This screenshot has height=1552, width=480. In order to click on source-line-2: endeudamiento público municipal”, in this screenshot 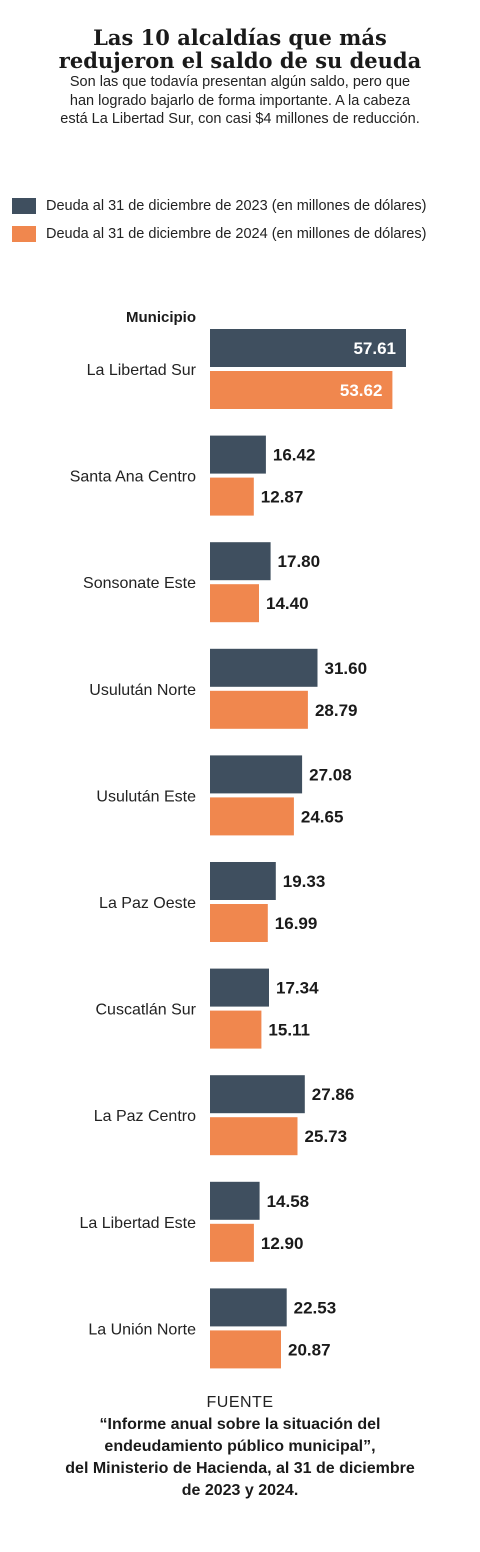, I will do `click(240, 1446)`.